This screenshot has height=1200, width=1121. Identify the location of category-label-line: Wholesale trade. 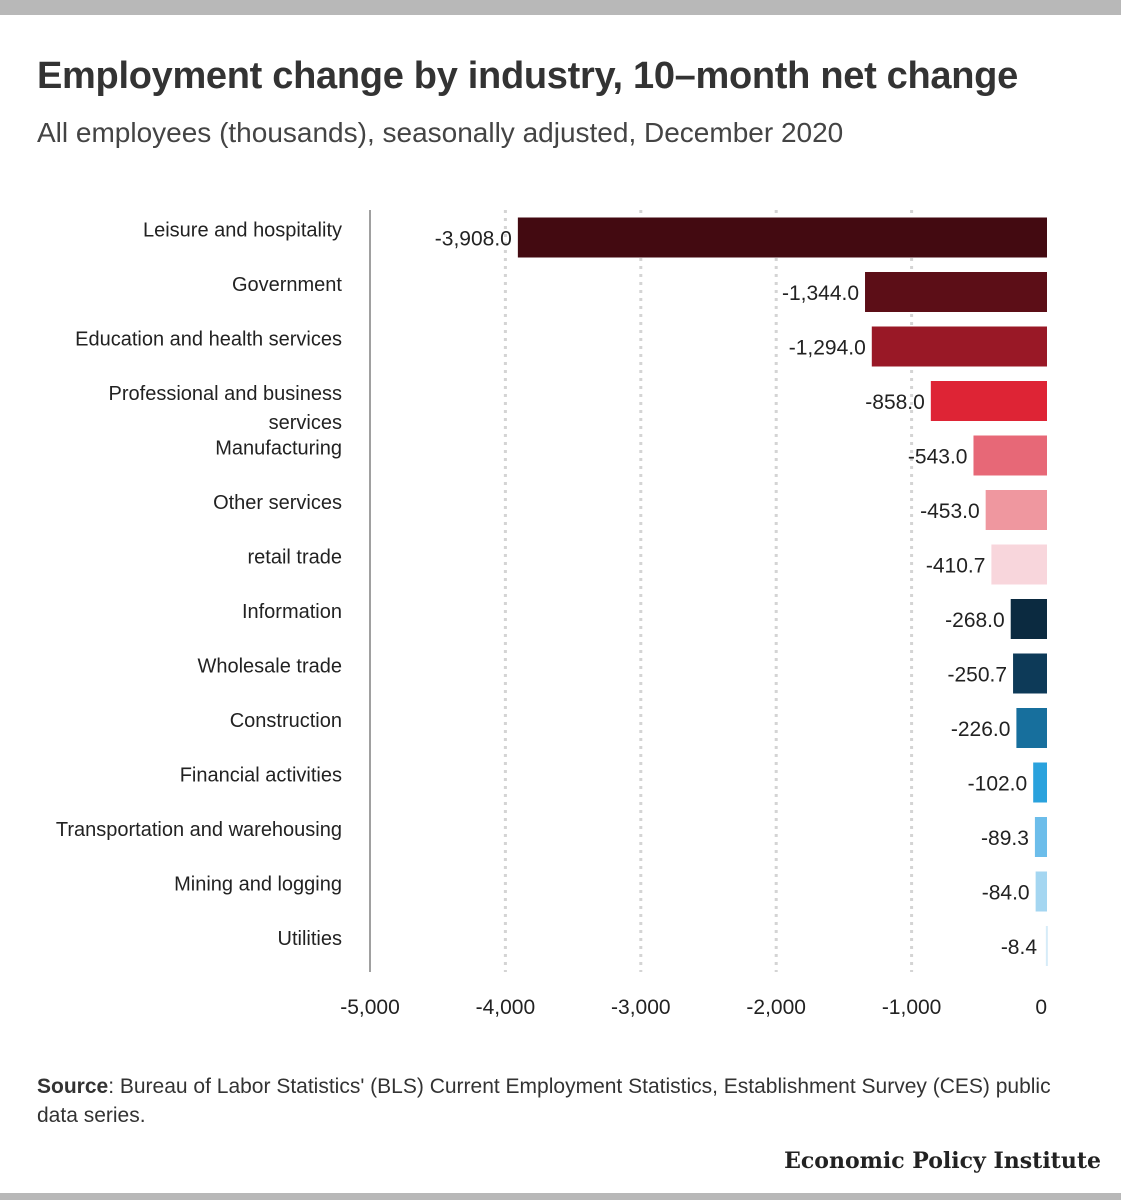
(269, 667).